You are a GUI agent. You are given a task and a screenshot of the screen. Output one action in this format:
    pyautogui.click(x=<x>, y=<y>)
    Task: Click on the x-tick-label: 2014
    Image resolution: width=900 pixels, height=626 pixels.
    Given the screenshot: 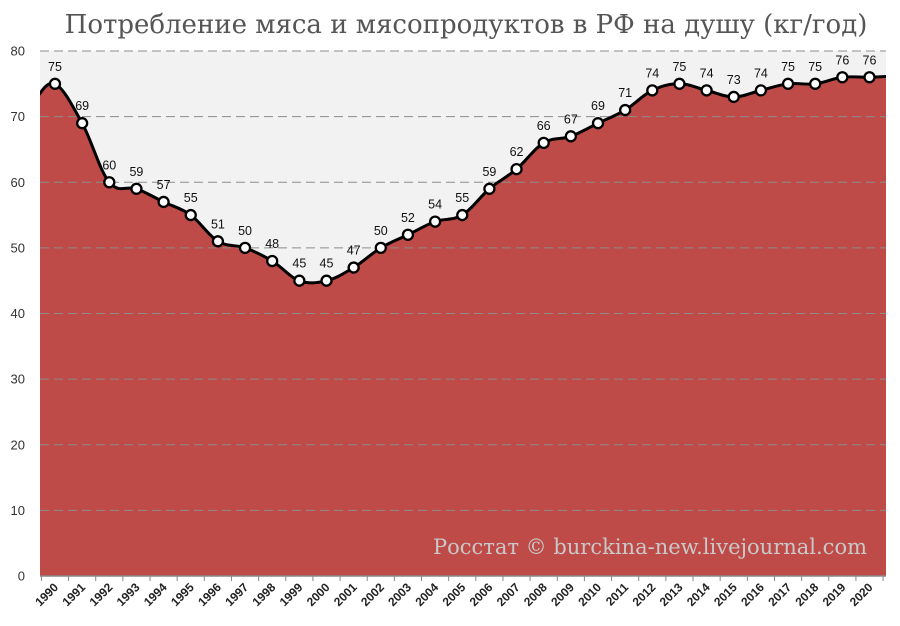 What is the action you would take?
    pyautogui.click(x=698, y=594)
    